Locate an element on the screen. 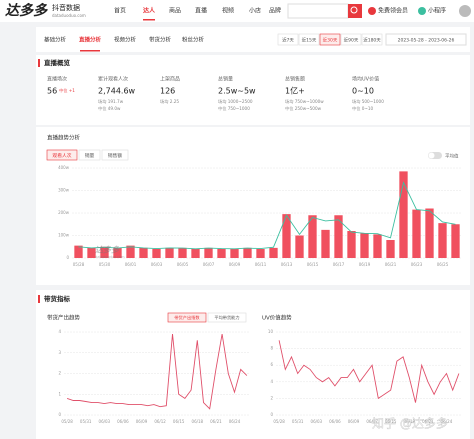 The image size is (474, 439). range-button: 近7天 is located at coordinates (288, 39).